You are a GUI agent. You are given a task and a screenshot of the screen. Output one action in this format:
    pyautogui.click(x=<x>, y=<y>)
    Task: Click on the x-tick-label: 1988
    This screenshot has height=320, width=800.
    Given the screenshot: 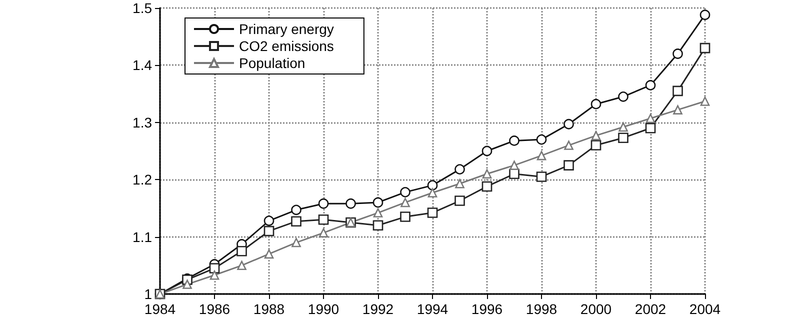 What is the action you would take?
    pyautogui.click(x=269, y=309)
    